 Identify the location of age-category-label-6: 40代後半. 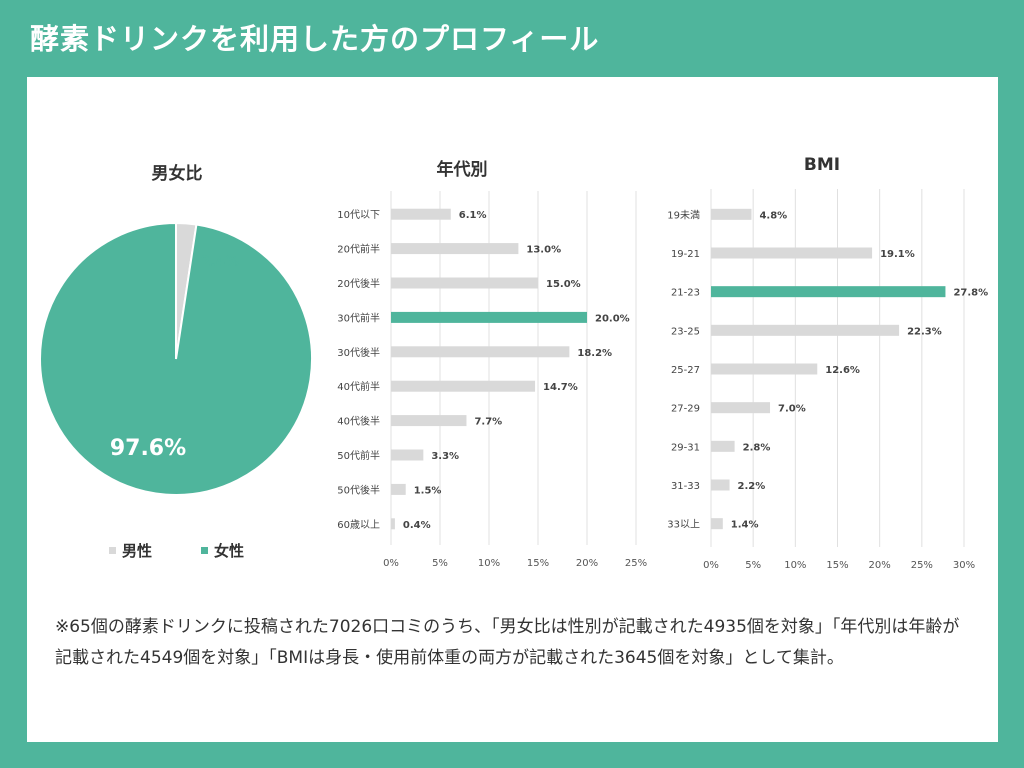
(358, 421).